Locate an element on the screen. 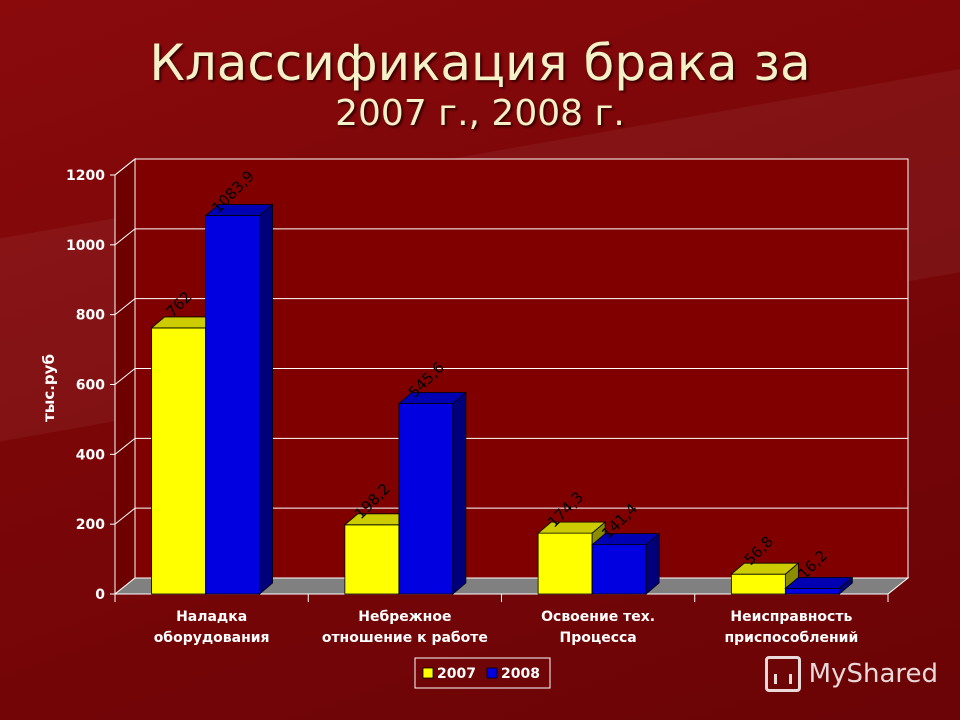 The height and width of the screenshot is (720, 960). legend-label-2008: 2008 is located at coordinates (520, 674).